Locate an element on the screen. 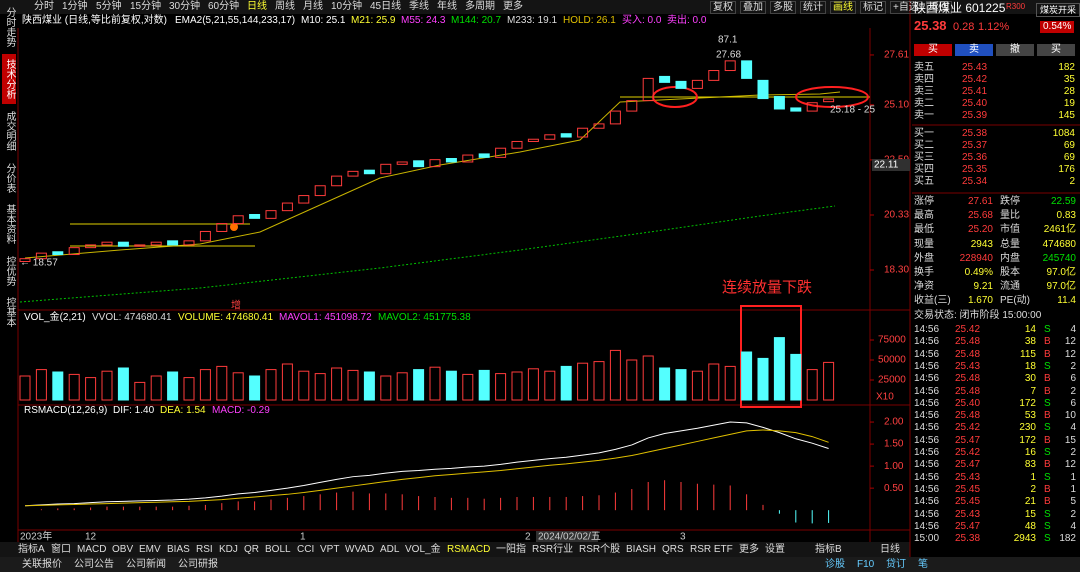  side-tab: 成交明细 is located at coordinates (9, 131).